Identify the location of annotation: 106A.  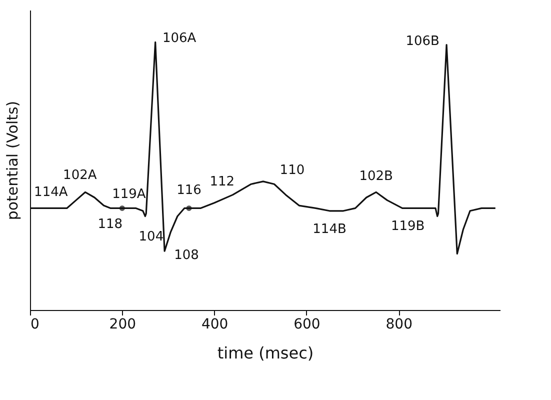
(179, 38).